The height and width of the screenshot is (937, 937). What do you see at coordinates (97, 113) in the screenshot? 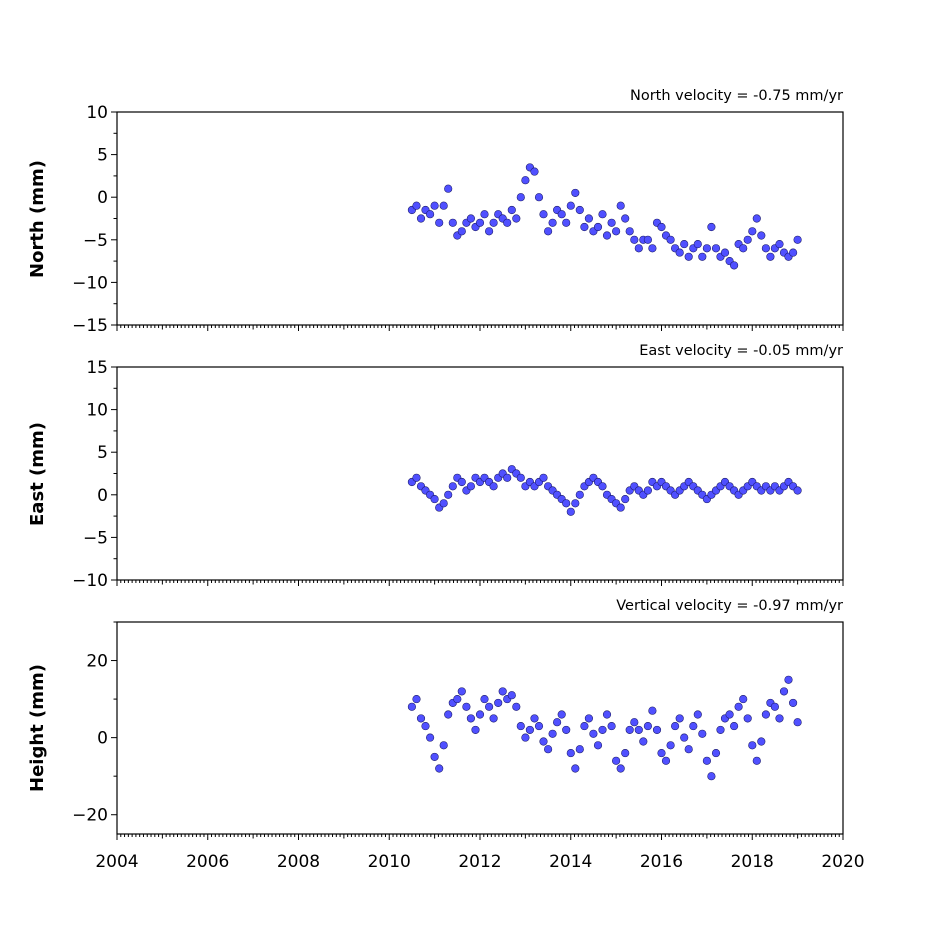
I see `north-y-tick-label: 10` at bounding box center [97, 113].